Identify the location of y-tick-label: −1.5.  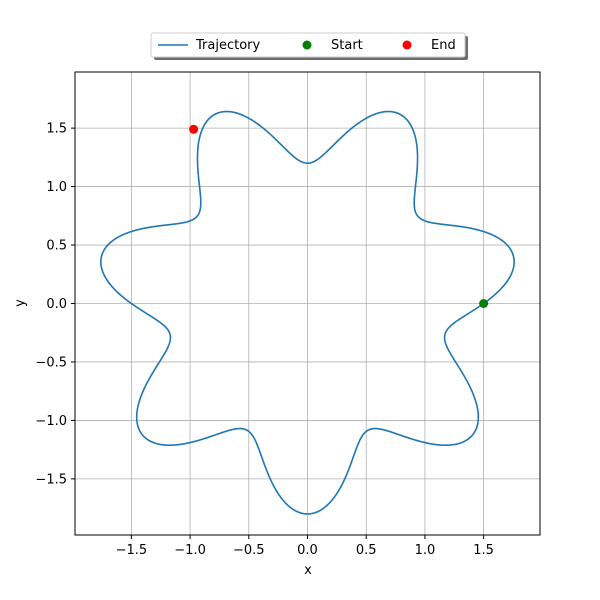
(51, 479).